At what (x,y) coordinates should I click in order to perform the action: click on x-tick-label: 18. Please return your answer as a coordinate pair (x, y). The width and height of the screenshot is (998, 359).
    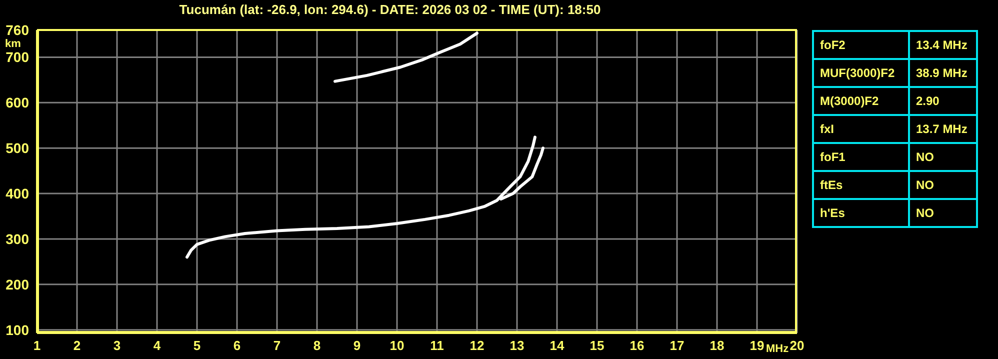
    Looking at the image, I should click on (717, 346).